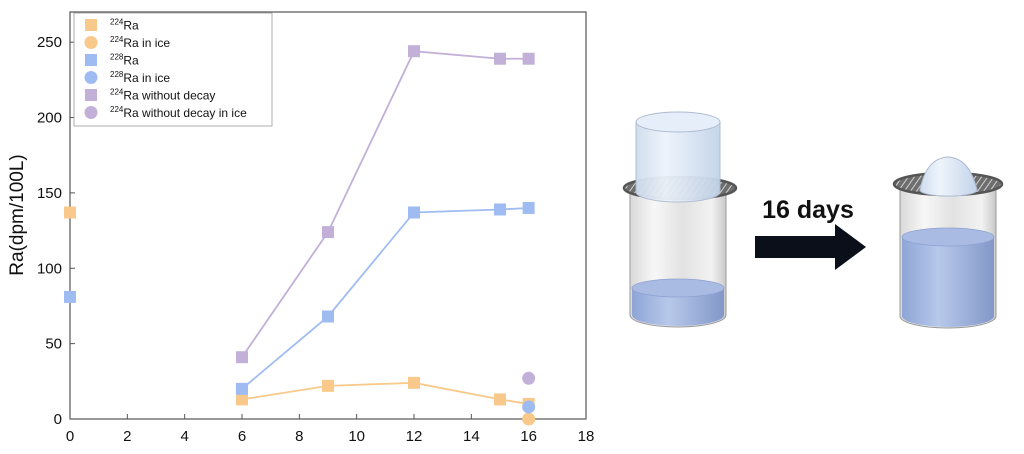 The width and height of the screenshot is (1024, 454). I want to click on x-tick-label: 14, so click(471, 436).